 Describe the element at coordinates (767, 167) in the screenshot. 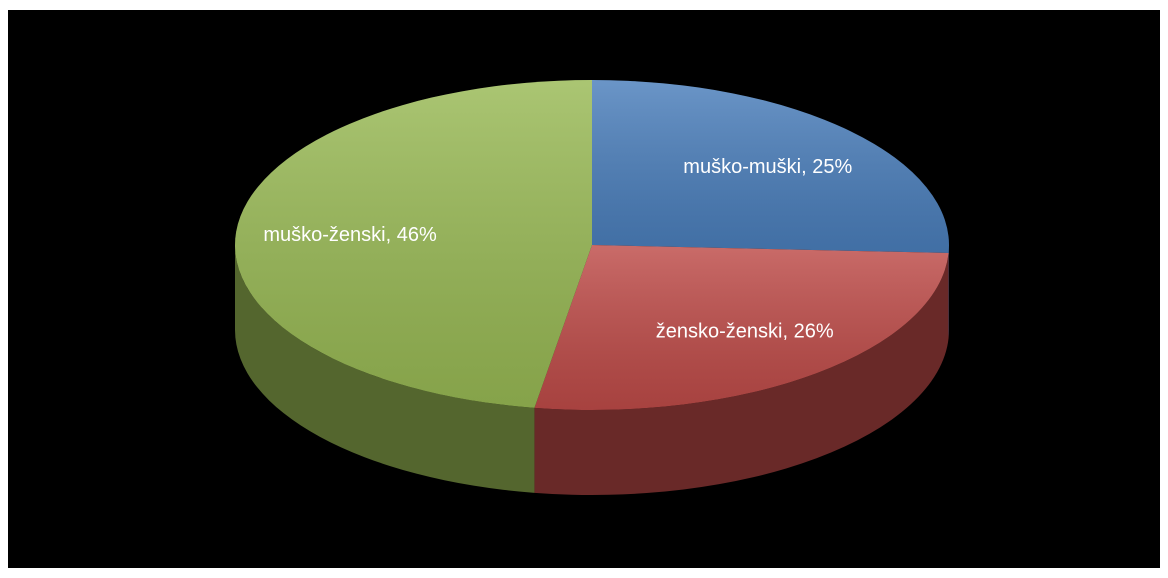

I see `data-label: muško-muški, 25%` at that location.